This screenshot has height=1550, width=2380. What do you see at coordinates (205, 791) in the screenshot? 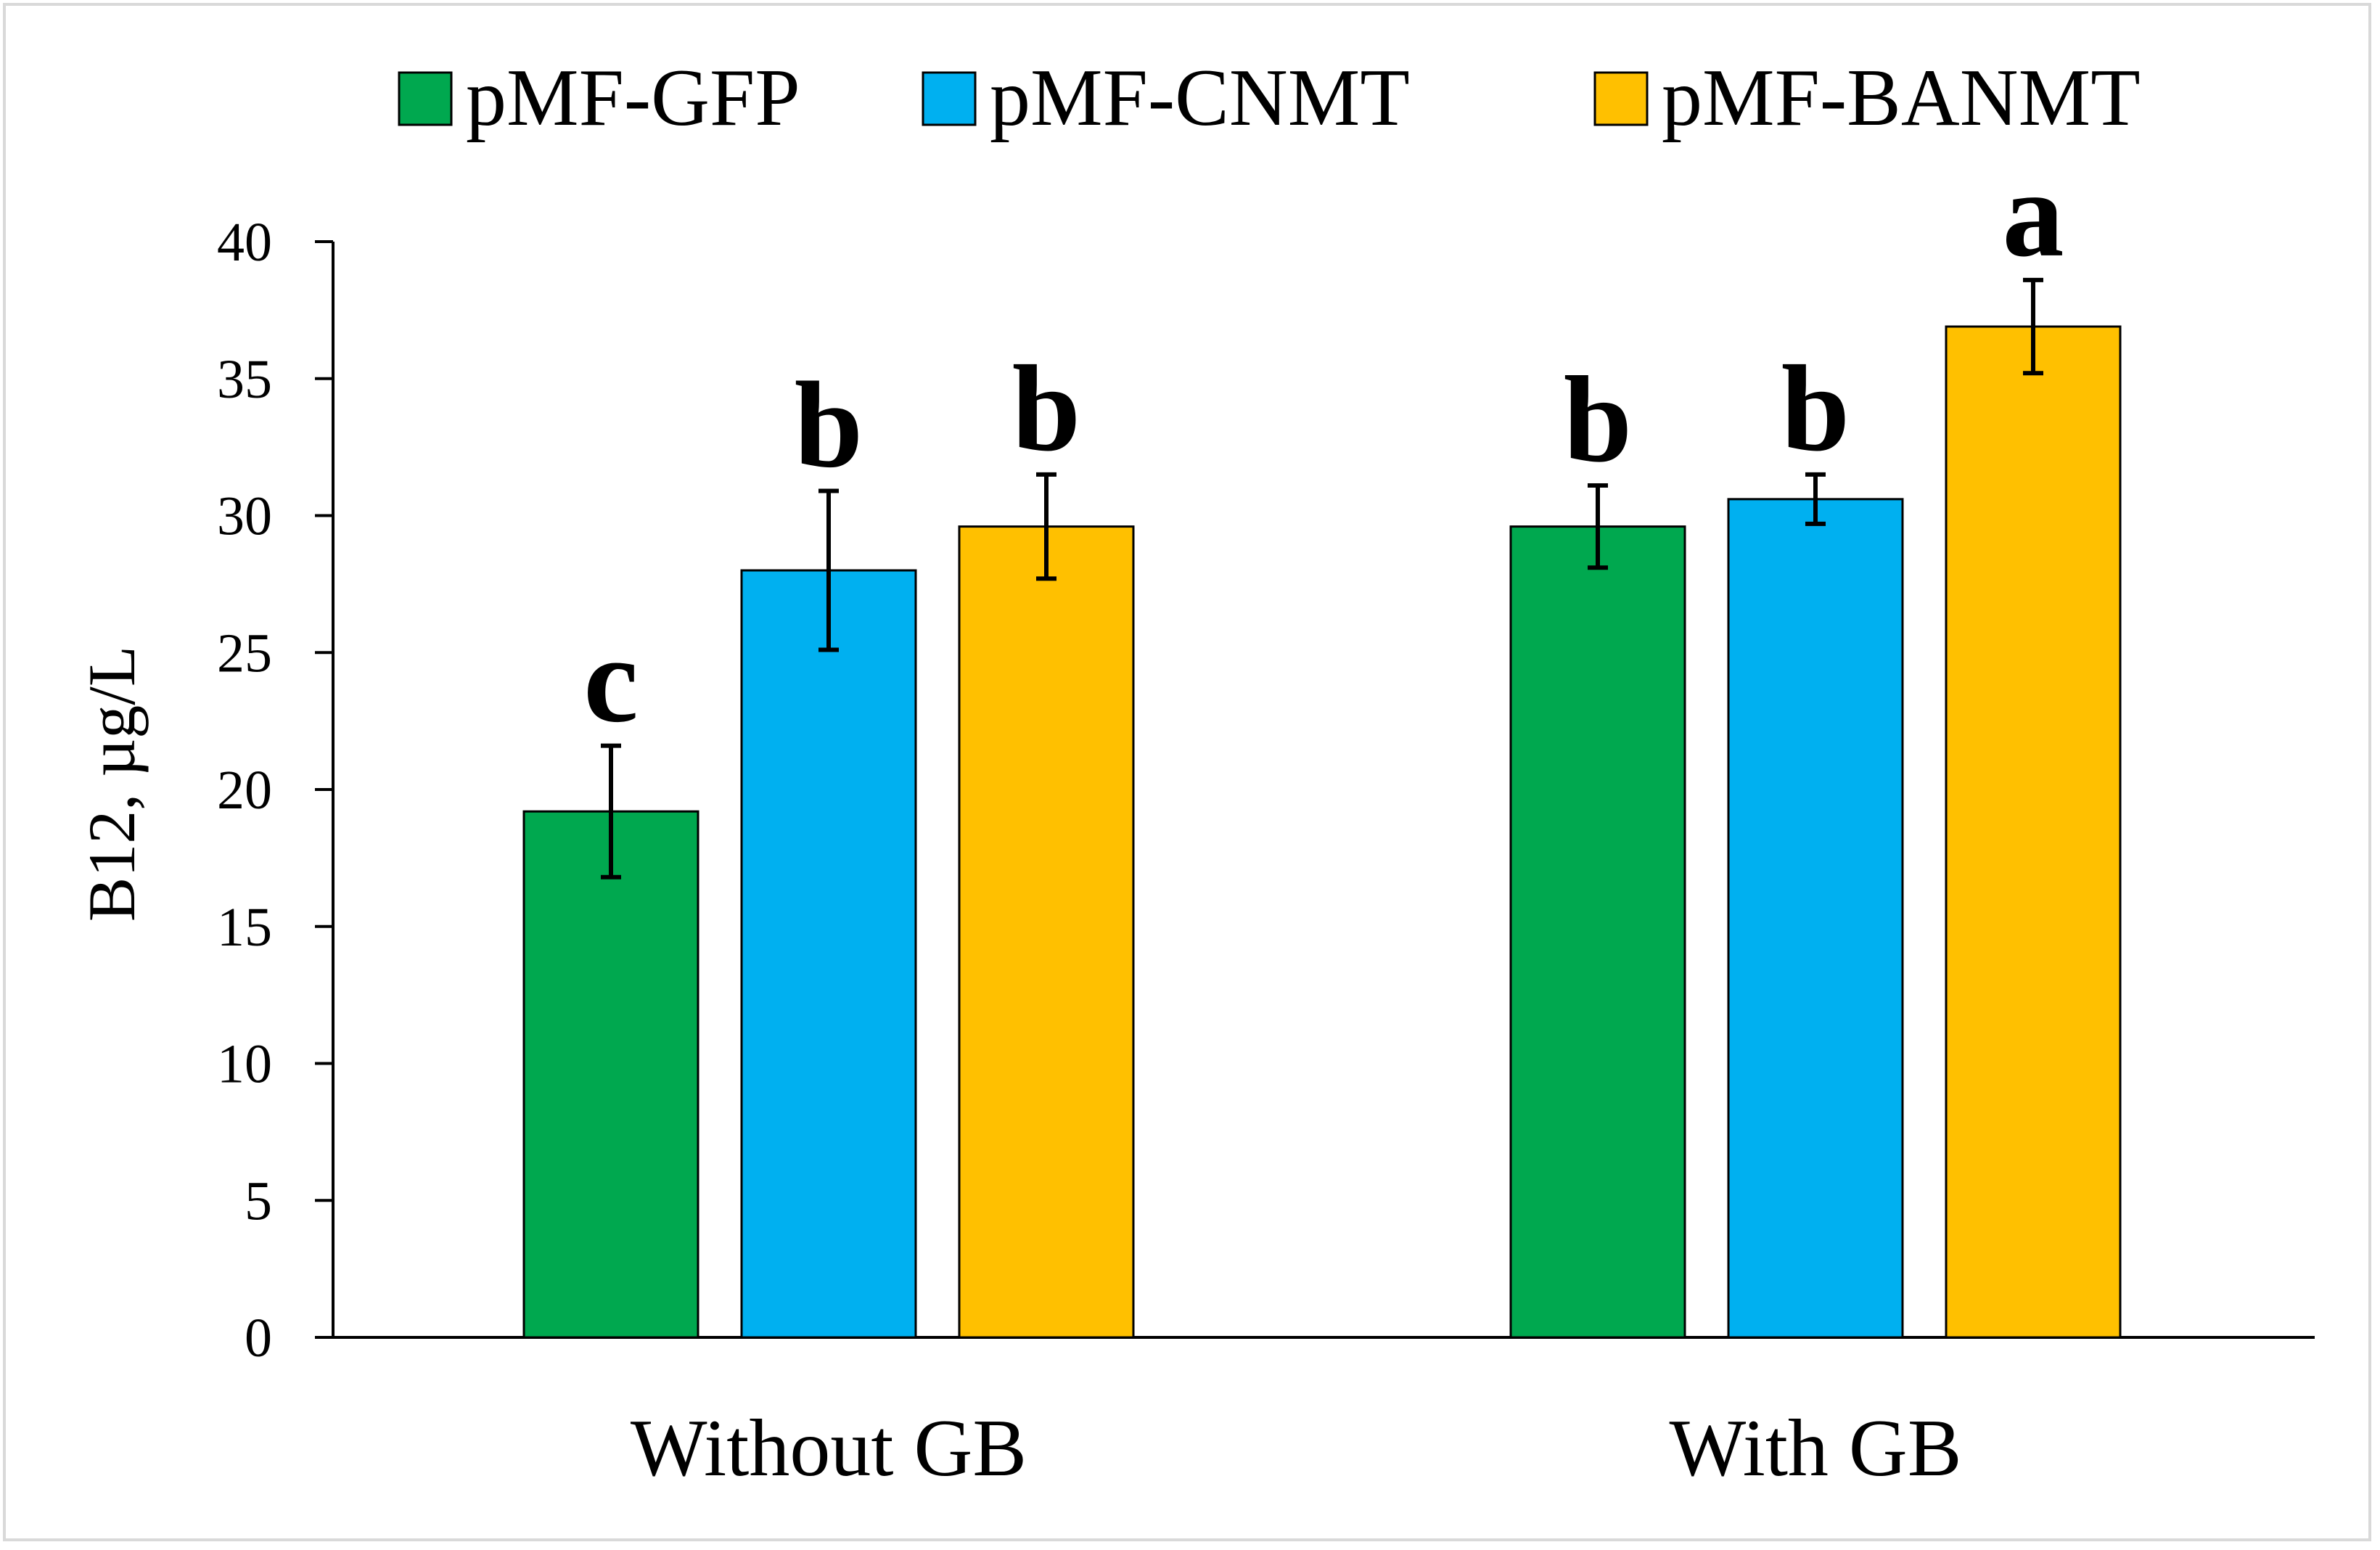
I see `y-axis: 0 5 10 15 20 25 30 35 40 B12, µg/L` at bounding box center [205, 791].